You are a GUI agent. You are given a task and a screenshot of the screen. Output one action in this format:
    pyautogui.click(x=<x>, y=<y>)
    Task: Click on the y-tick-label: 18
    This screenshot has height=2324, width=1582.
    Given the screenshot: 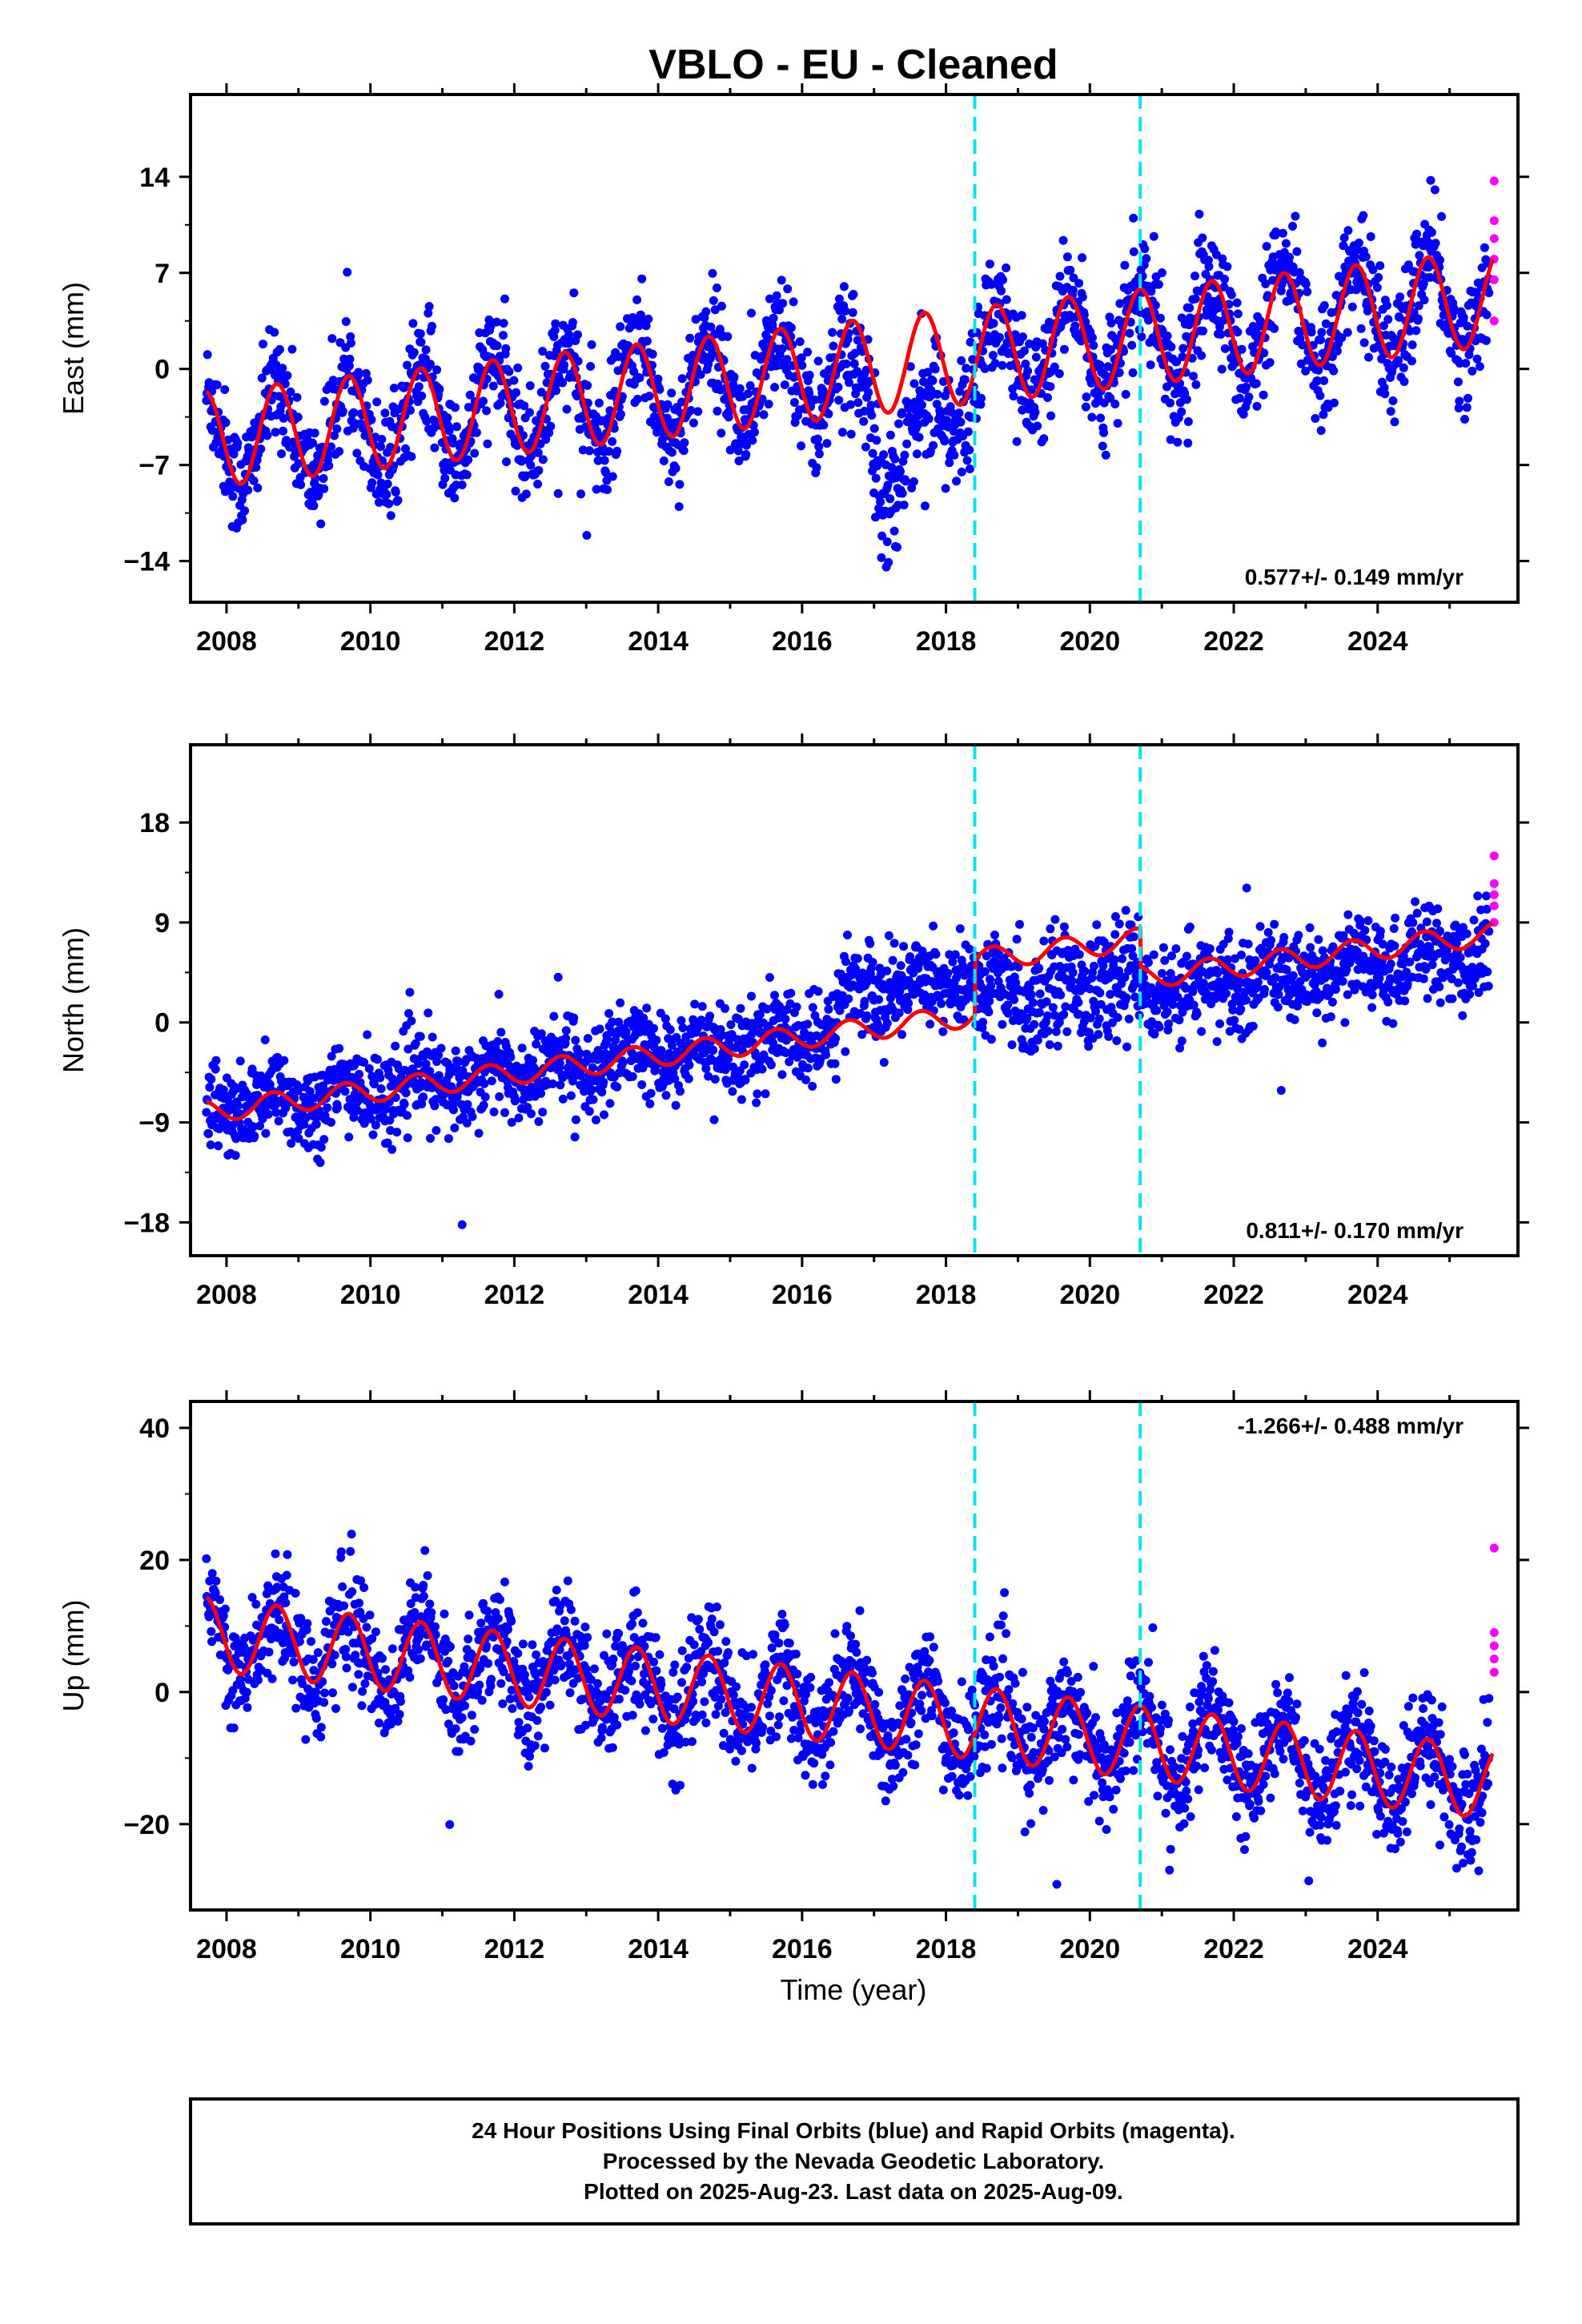 What is the action you would take?
    pyautogui.click(x=154, y=823)
    